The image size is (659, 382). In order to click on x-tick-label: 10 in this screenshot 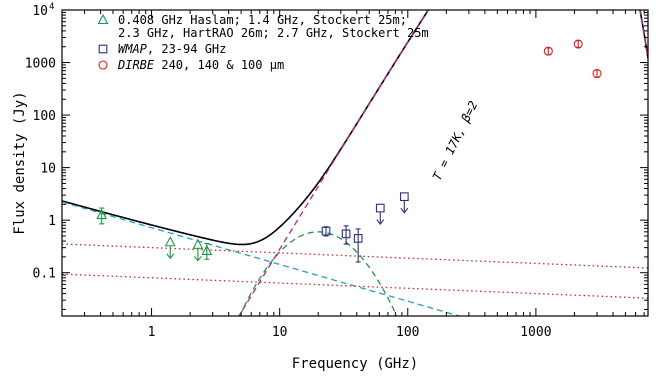, I will do `click(280, 332)`.